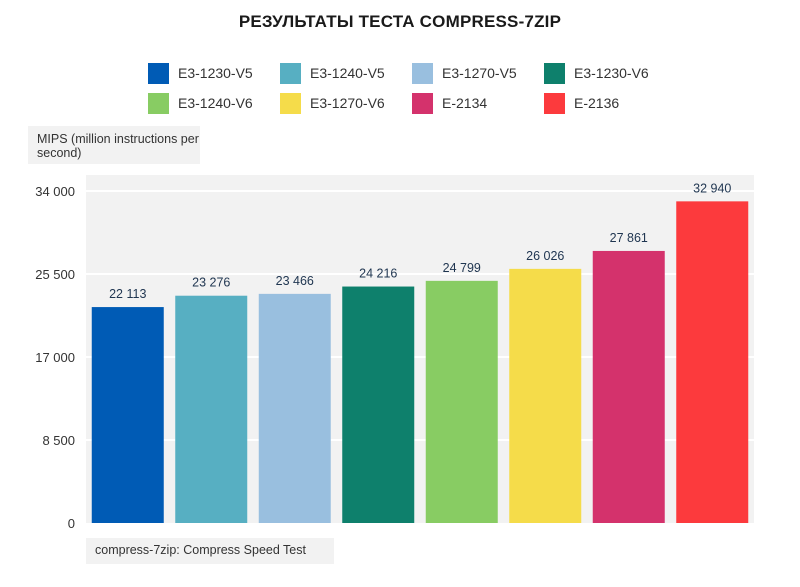 This screenshot has width=800, height=587. I want to click on legend-label: E3-1270-V6, so click(347, 103).